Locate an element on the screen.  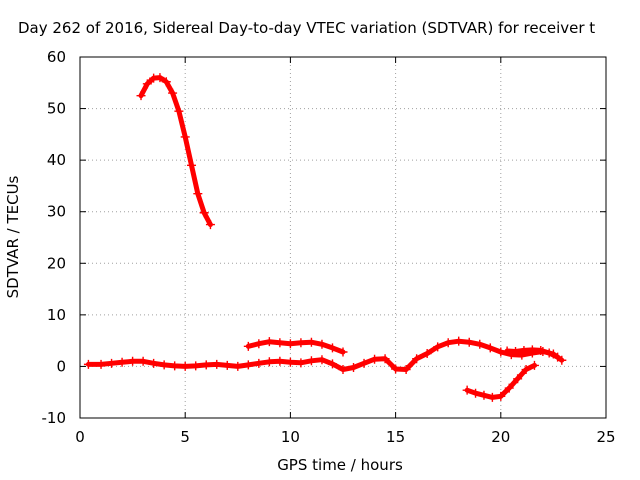
y-tick-label: 30 is located at coordinates (56, 212).